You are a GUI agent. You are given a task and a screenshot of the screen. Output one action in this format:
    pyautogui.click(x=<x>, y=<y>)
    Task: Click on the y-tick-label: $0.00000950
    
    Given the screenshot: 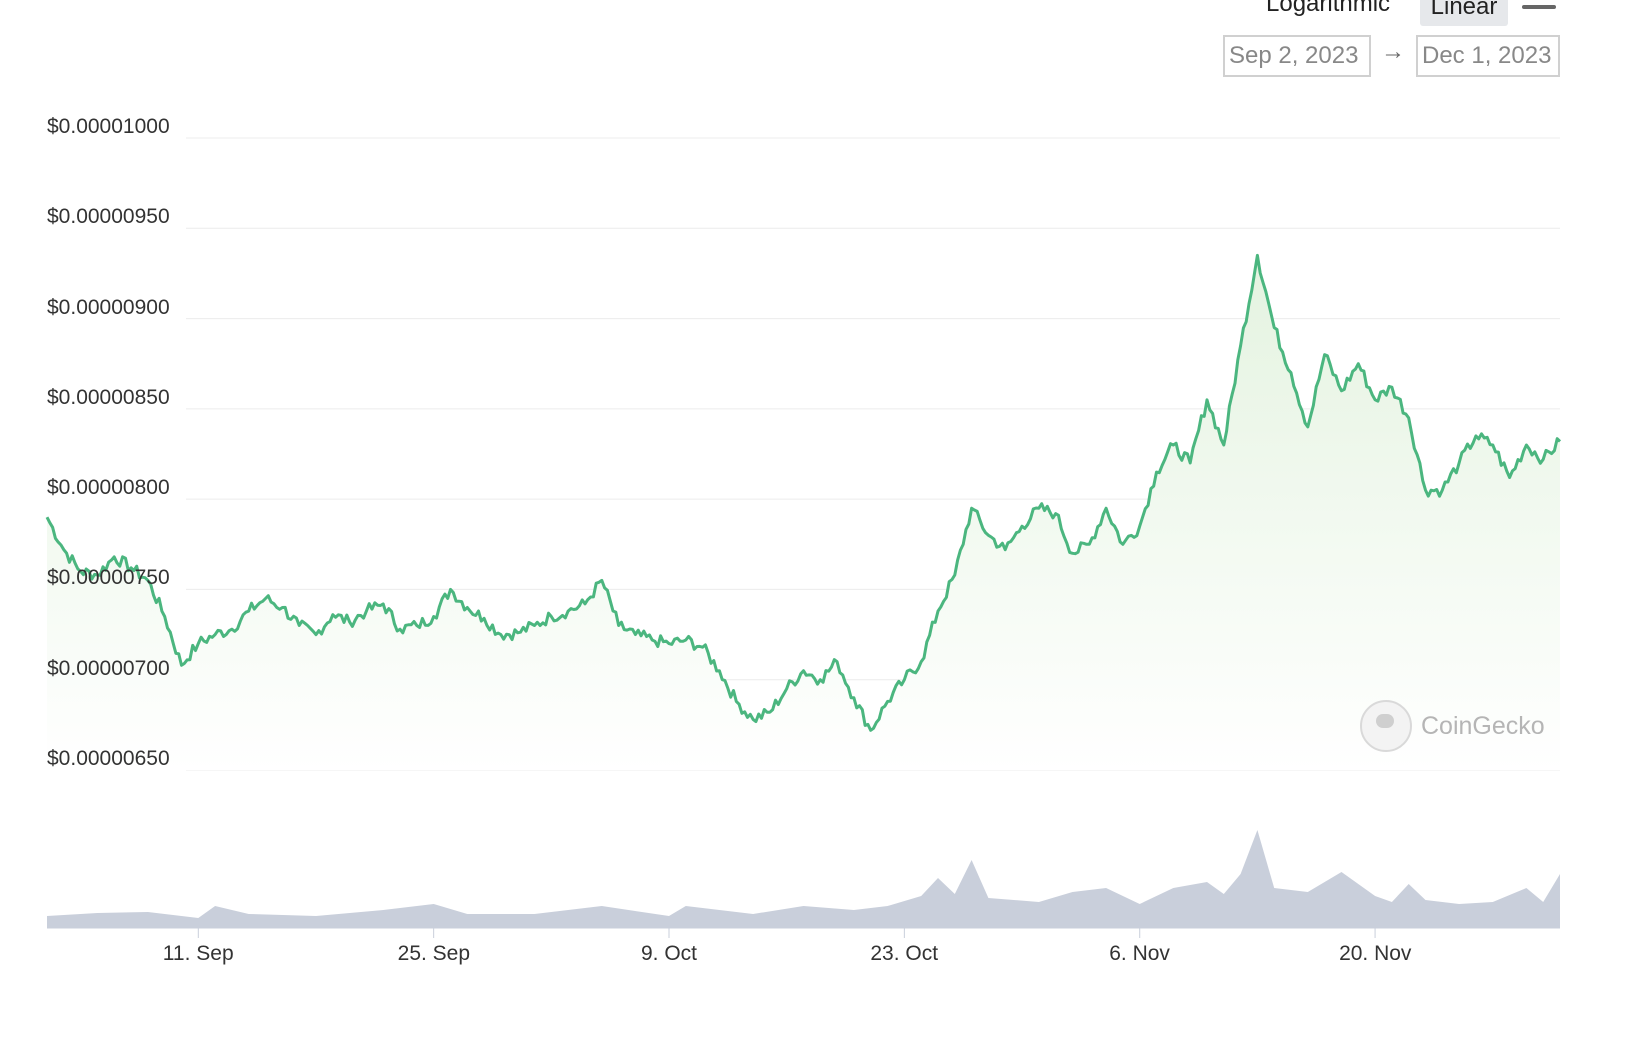 What is the action you would take?
    pyautogui.click(x=108, y=217)
    